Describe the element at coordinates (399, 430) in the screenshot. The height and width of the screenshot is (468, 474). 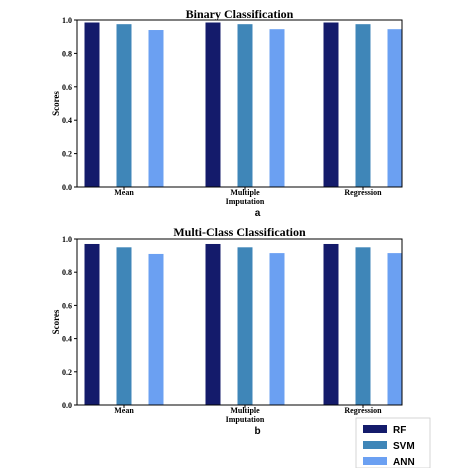
I see `legend-label-rf: RF` at that location.